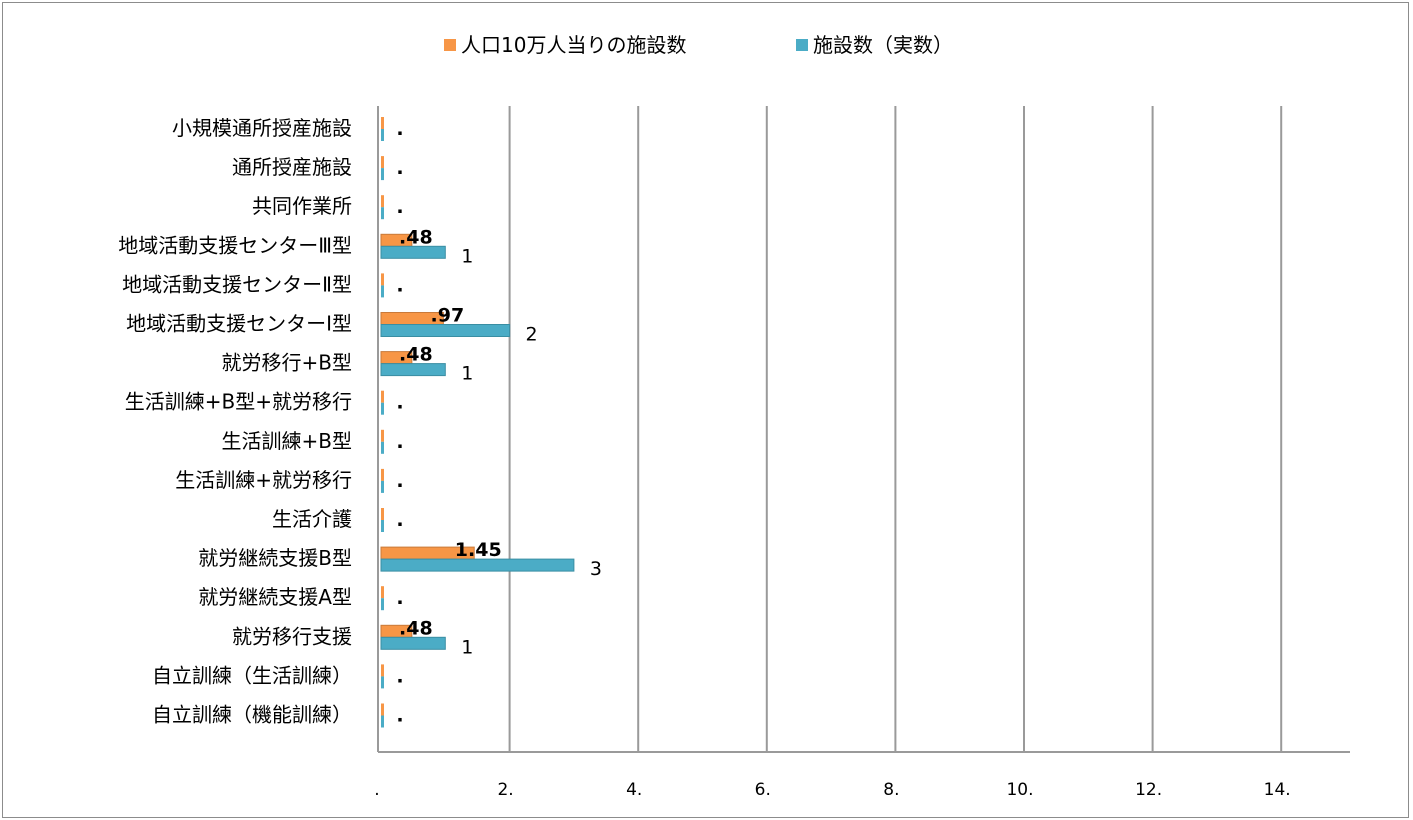 This screenshot has height=820, width=1413. Describe the element at coordinates (448, 316) in the screenshot. I see `data-label-population: .97` at that location.